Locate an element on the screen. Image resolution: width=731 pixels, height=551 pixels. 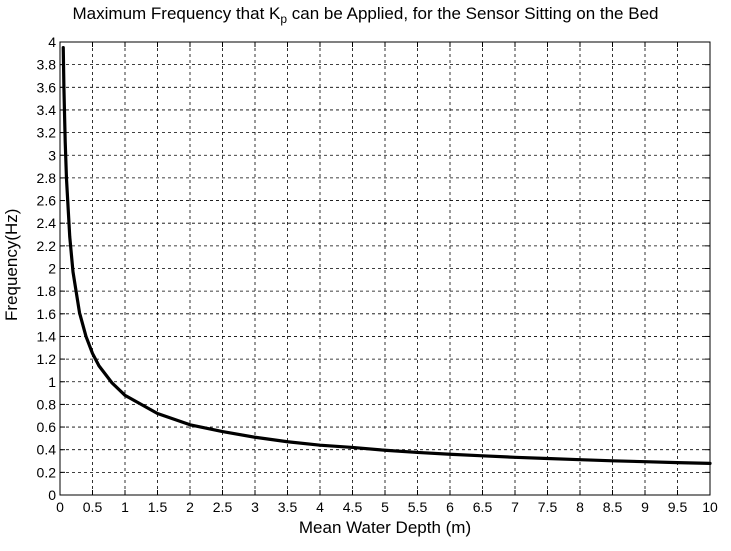
y-tick-label: 3.4 is located at coordinates (47, 110).